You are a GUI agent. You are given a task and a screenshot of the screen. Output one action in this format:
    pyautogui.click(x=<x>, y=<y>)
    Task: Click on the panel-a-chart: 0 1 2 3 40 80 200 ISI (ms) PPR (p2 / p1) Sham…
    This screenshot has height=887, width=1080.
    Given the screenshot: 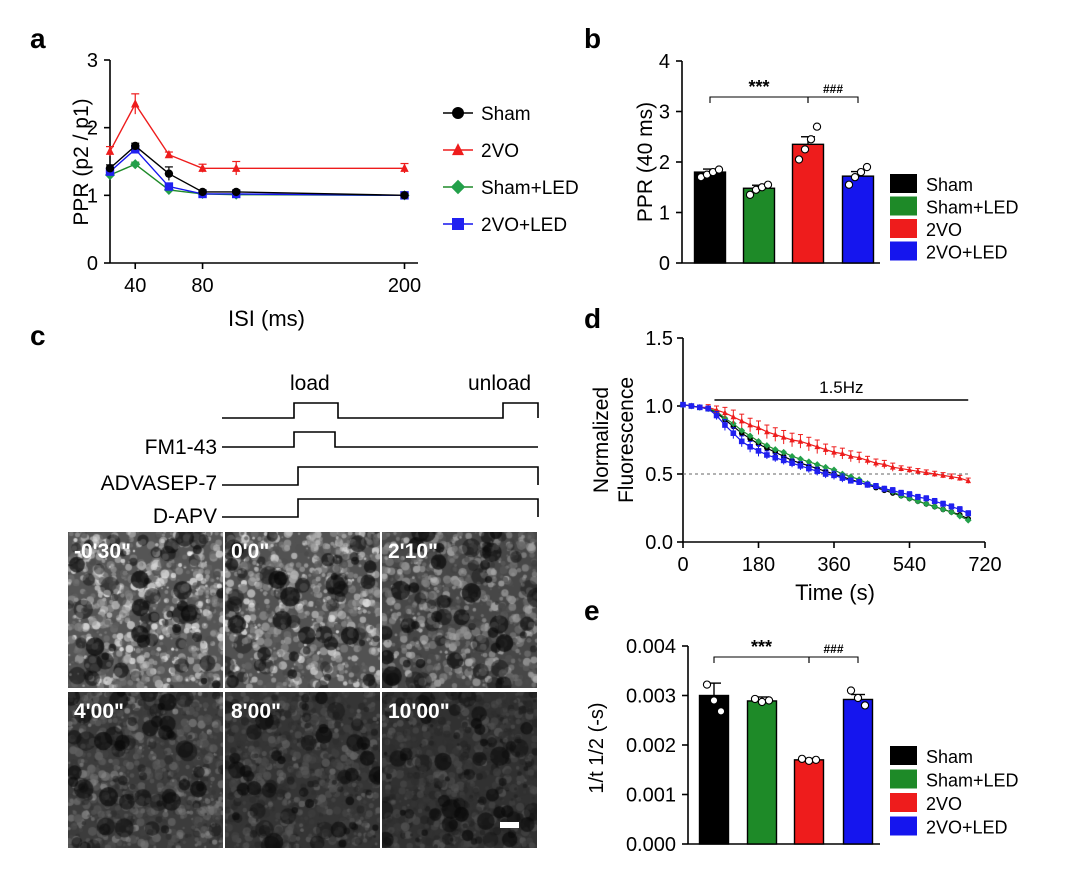 What is the action you would take?
    pyautogui.click(x=324, y=190)
    